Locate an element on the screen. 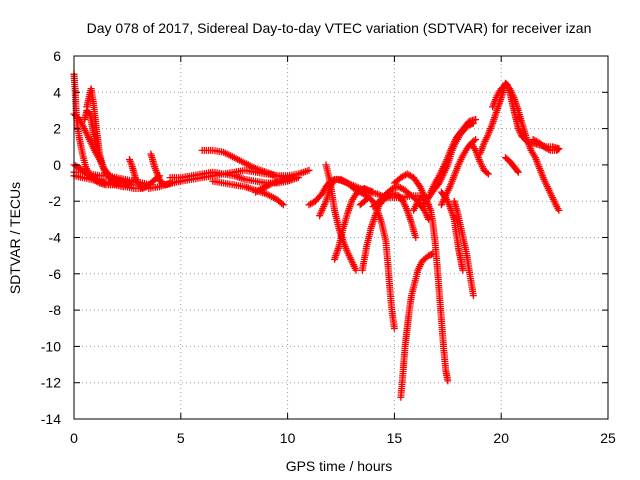 This screenshot has height=480, width=640. x-axis-label: GPS time / hours is located at coordinates (339, 466).